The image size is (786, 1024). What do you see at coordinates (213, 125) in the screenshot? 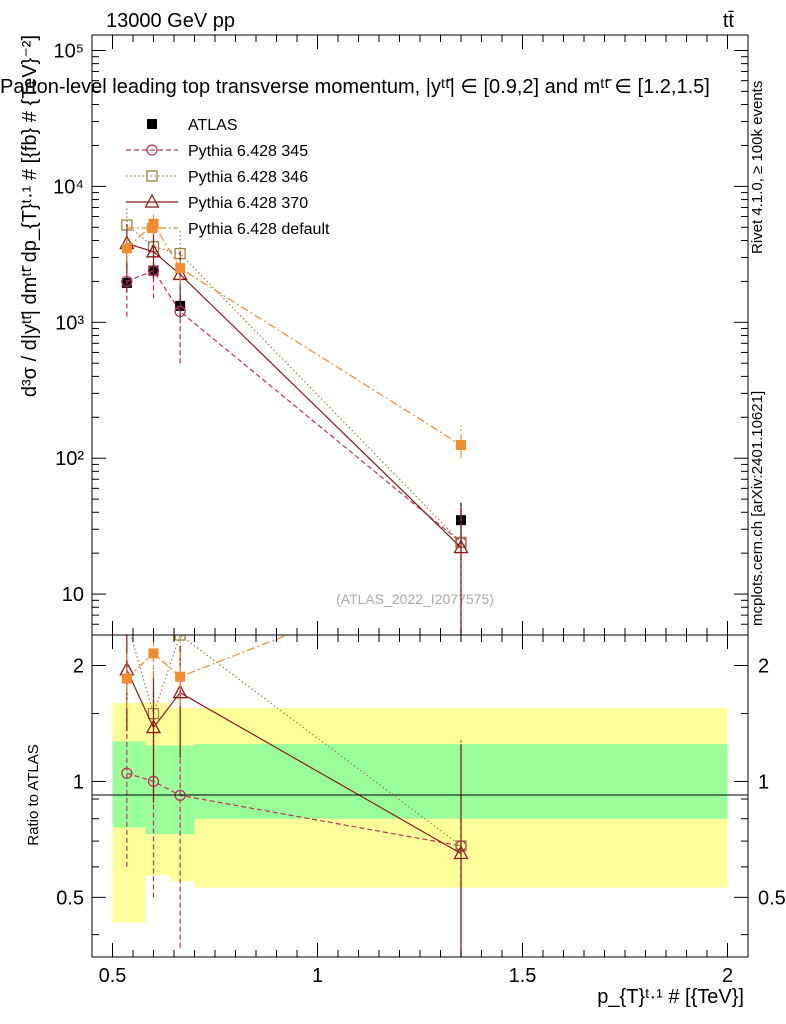
I see `legend-label-atlas: ATLAS` at bounding box center [213, 125].